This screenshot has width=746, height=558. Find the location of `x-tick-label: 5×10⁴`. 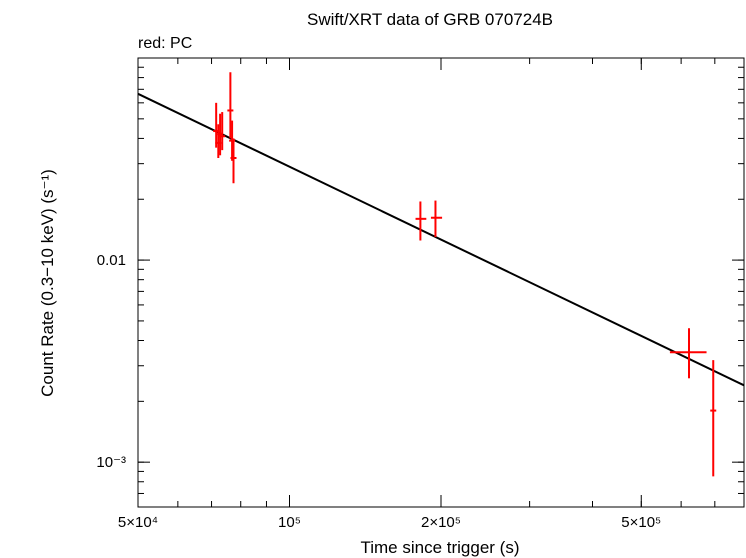

x-tick-label: 5×10⁴ is located at coordinates (138, 522).